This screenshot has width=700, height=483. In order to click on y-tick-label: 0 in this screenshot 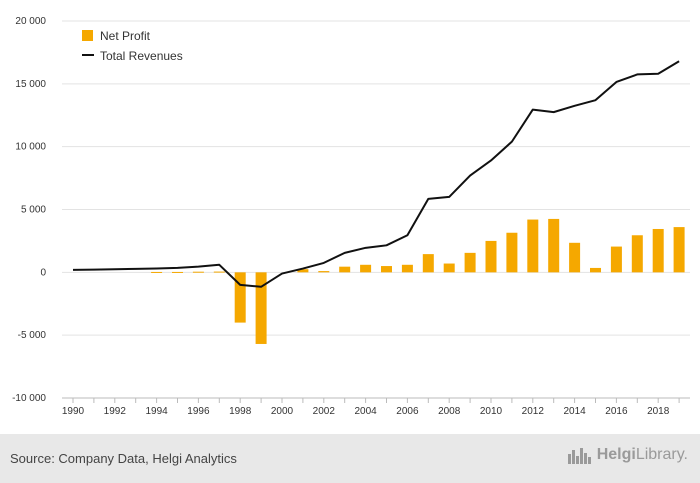, I will do `click(43, 272)`.